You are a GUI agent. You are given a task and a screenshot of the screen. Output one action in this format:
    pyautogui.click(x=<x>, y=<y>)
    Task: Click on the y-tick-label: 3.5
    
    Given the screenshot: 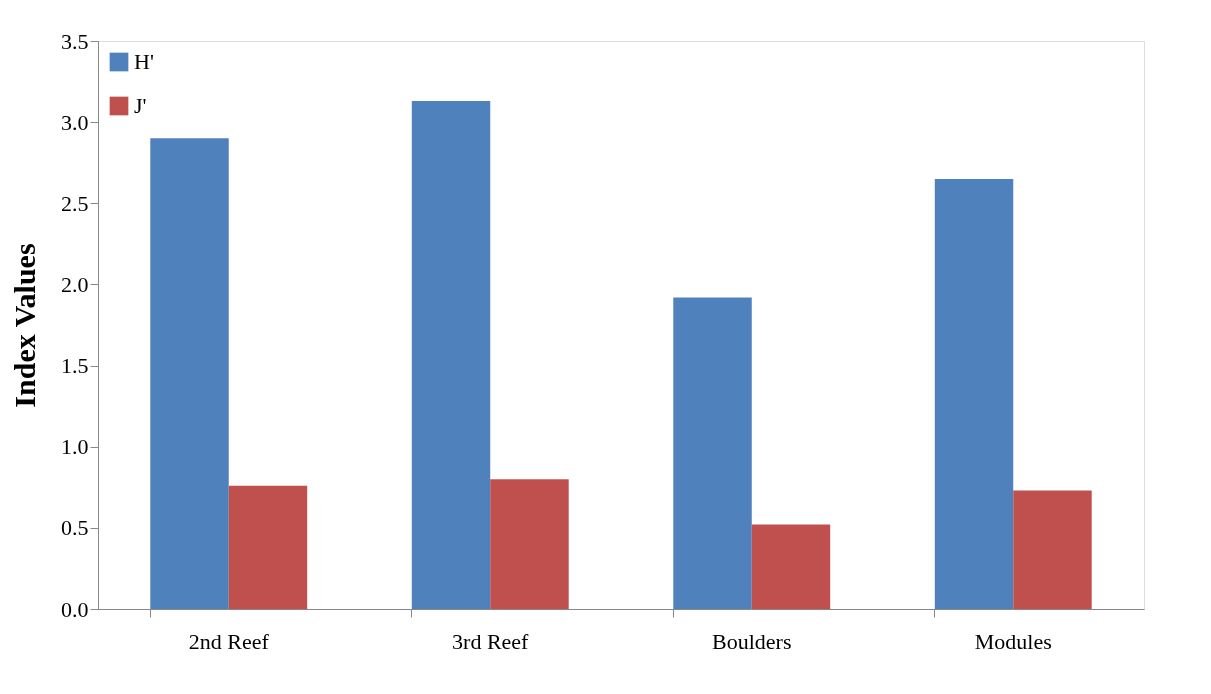 What is the action you would take?
    pyautogui.click(x=75, y=41)
    